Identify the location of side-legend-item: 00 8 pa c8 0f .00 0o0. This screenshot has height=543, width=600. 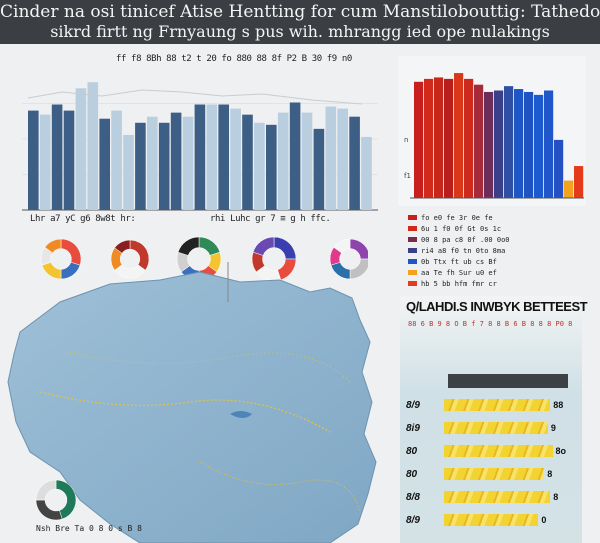
(491, 239).